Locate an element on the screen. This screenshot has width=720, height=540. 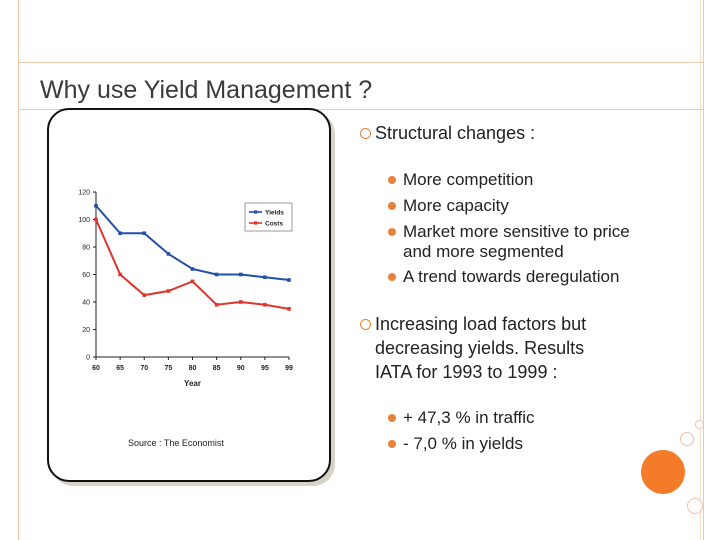
bullet-item: More competition is located at coordinates (468, 179).